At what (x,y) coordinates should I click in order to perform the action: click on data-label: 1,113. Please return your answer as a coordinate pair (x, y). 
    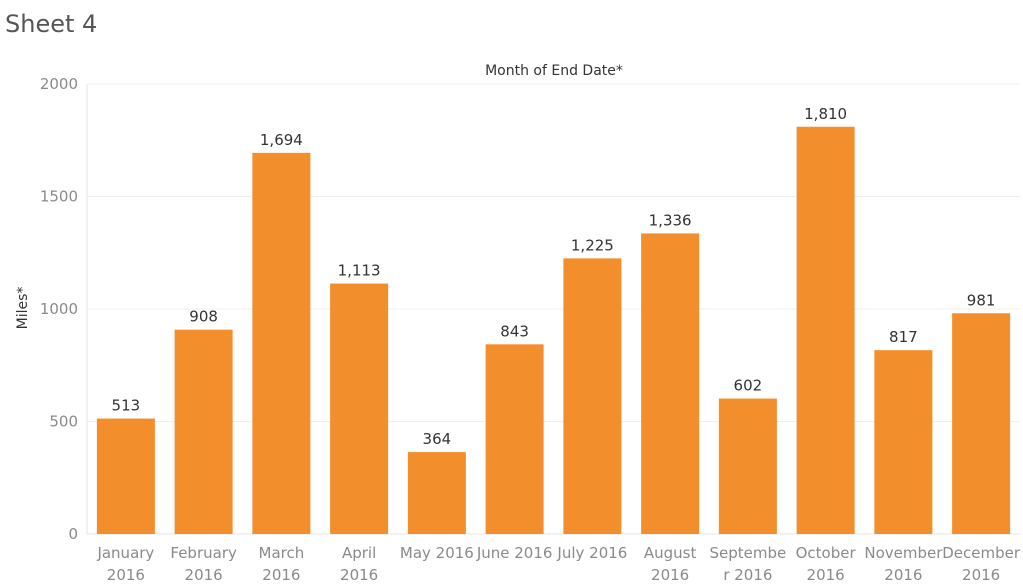
    Looking at the image, I should click on (359, 271).